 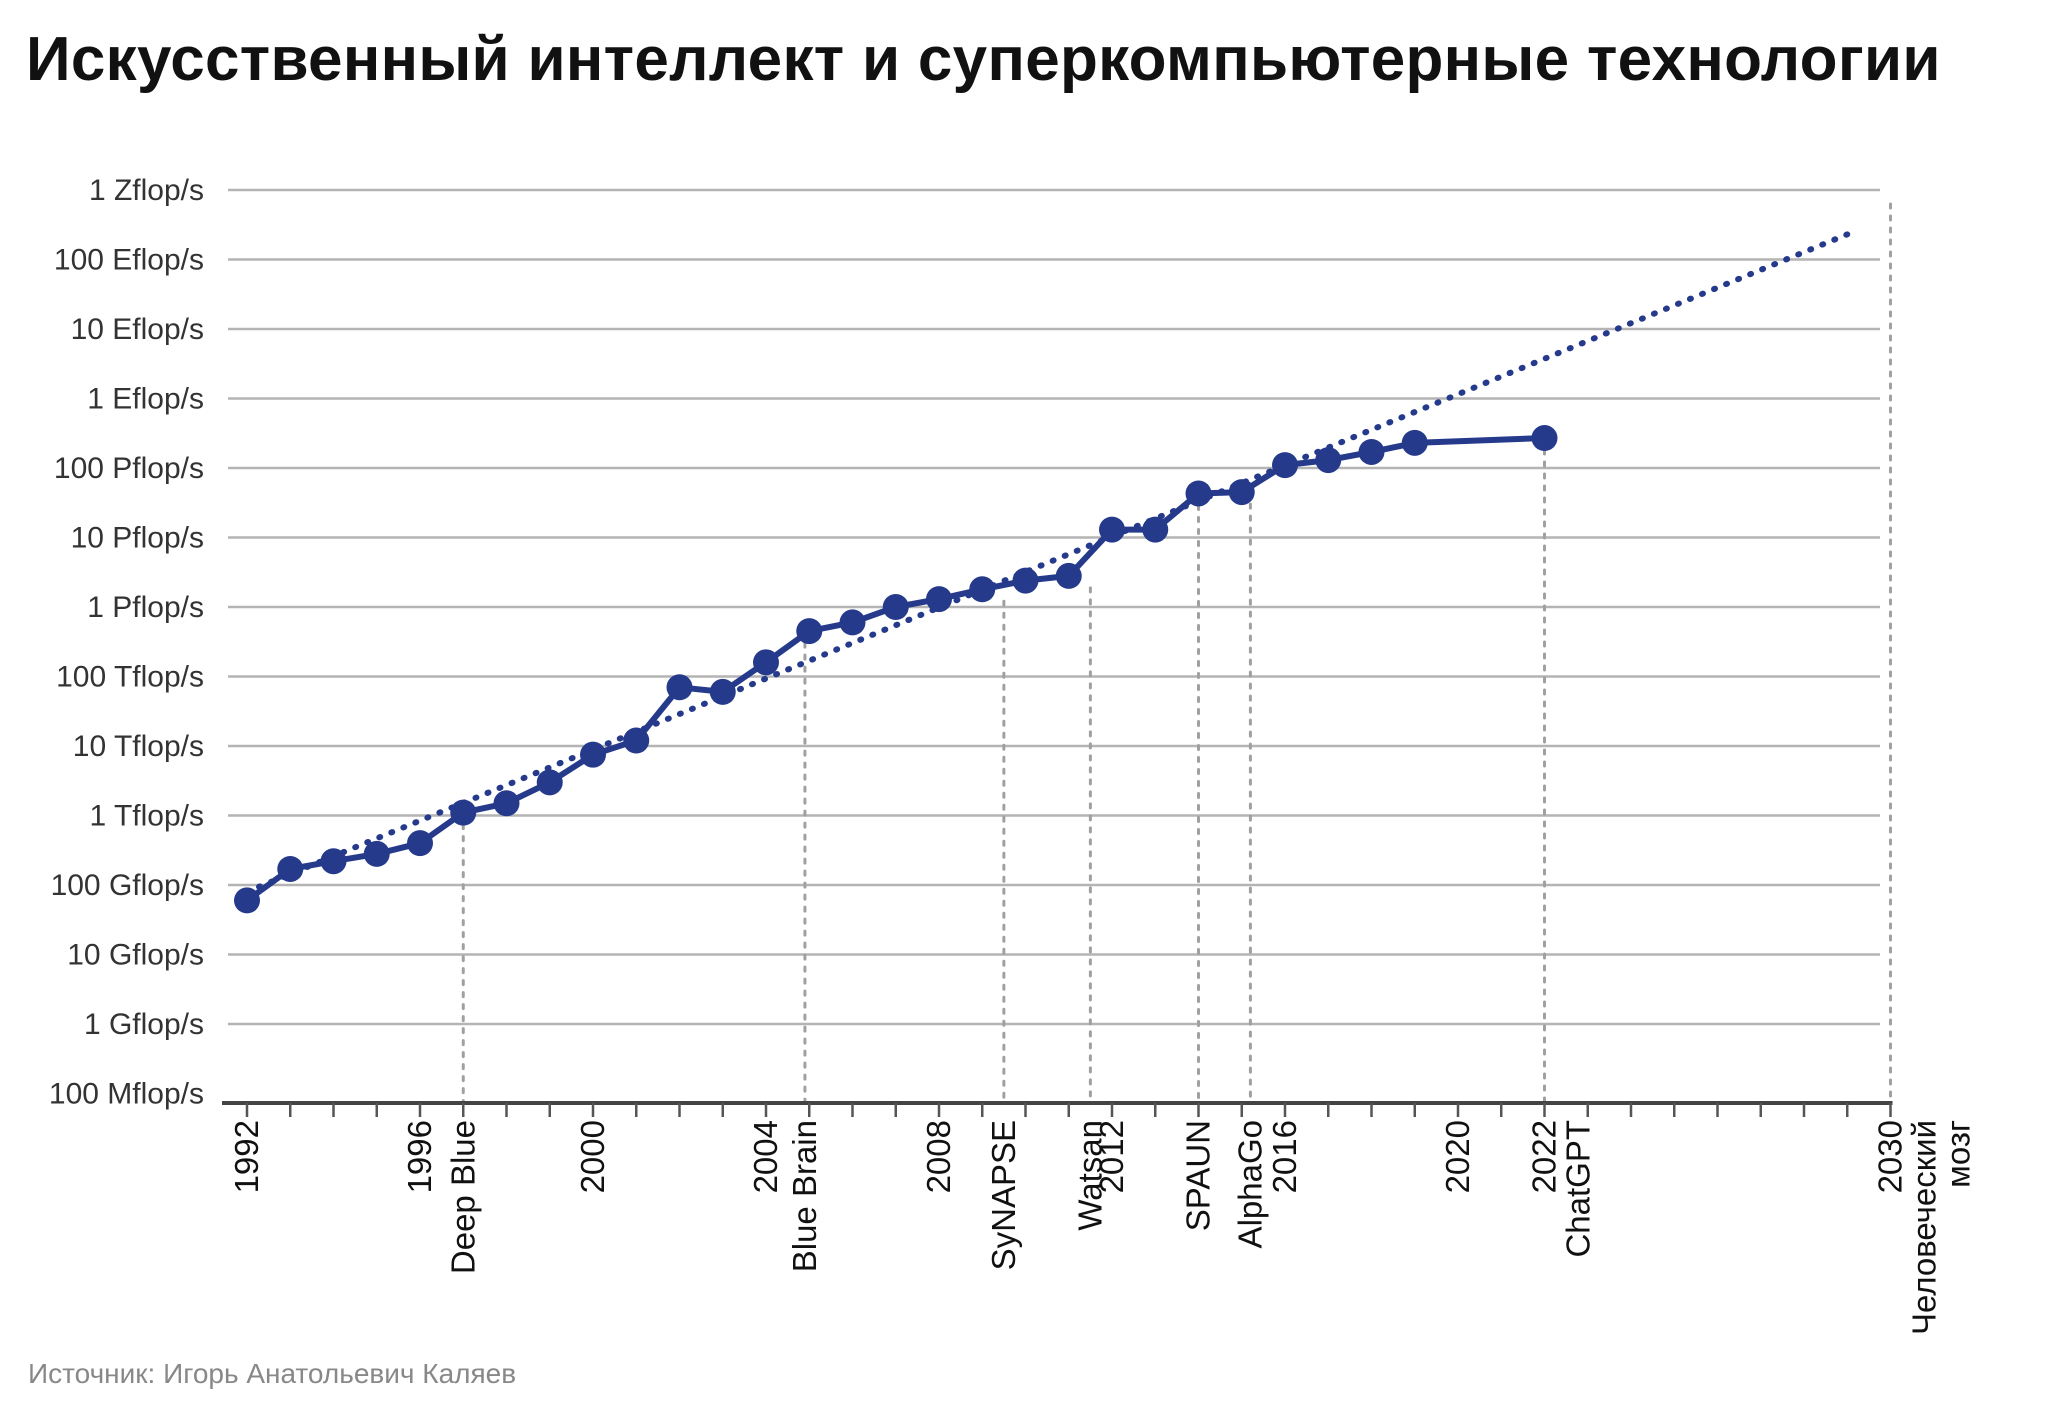 What do you see at coordinates (1284, 1156) in the screenshot?
I see `x-tick-label: 2016` at bounding box center [1284, 1156].